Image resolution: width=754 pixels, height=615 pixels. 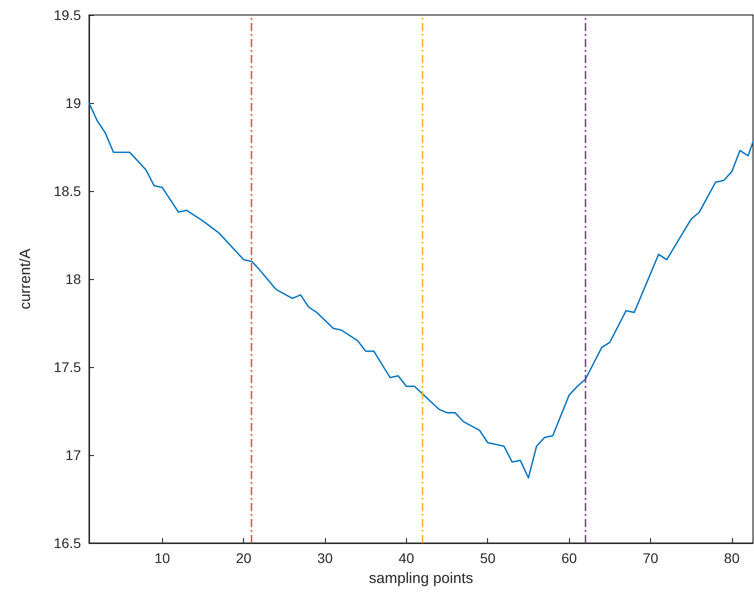 What do you see at coordinates (68, 543) in the screenshot?
I see `y-tick-label: 16.5` at bounding box center [68, 543].